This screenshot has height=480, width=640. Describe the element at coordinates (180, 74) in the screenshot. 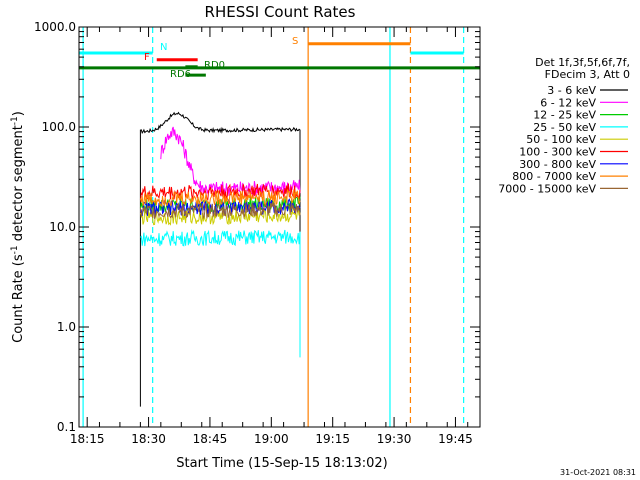

I see `flag-label: RD6` at that location.